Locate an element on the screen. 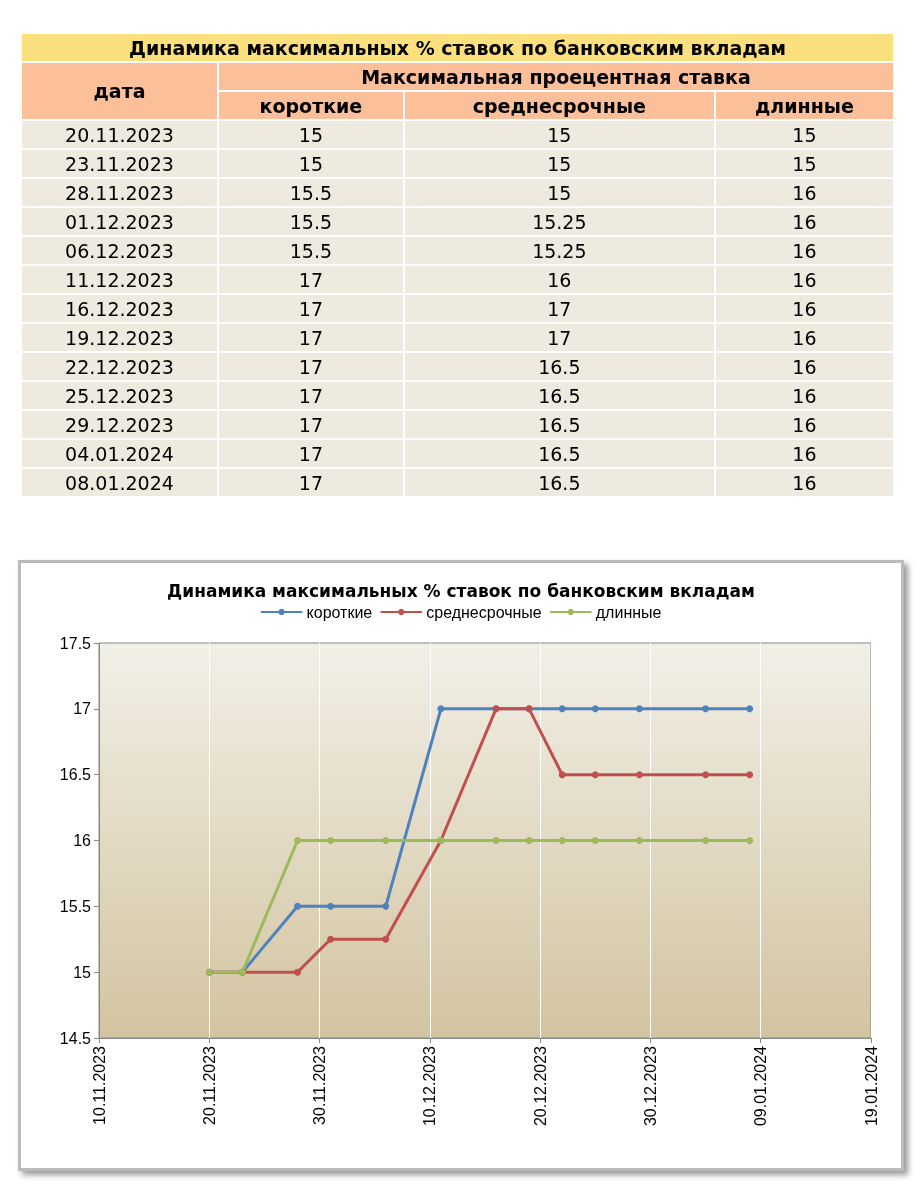 This screenshot has width=920, height=1200. x-tick-label: 09.01.2024 is located at coordinates (761, 1086).